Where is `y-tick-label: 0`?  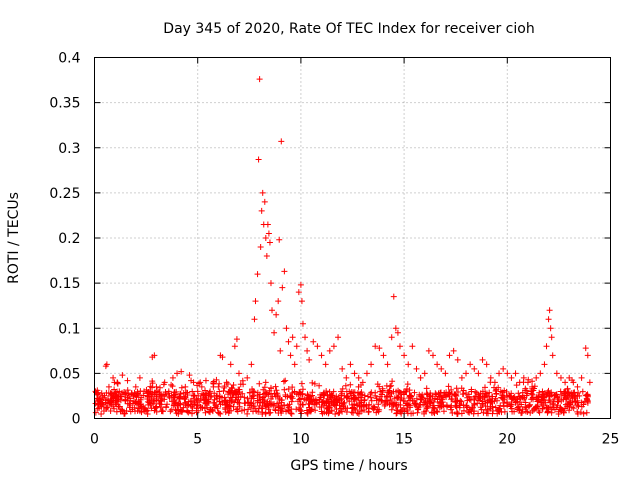 y-tick-label: 0 is located at coordinates (76, 420).